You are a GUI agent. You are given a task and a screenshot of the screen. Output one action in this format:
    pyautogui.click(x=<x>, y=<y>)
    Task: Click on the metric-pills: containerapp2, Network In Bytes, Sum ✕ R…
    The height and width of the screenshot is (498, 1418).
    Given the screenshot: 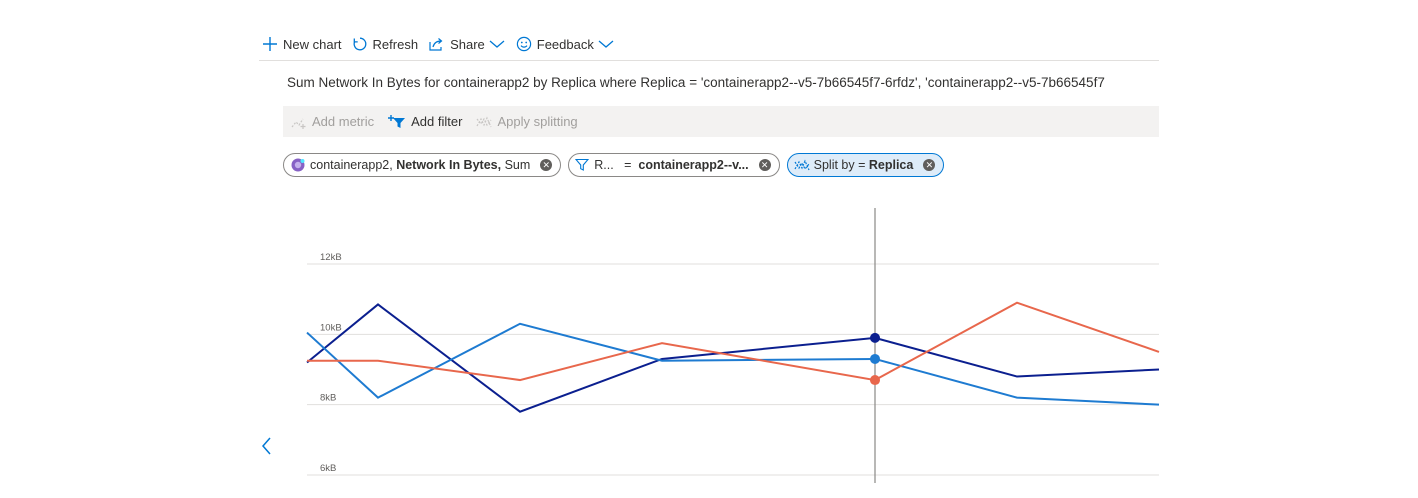 What is the action you would take?
    pyautogui.click(x=617, y=165)
    